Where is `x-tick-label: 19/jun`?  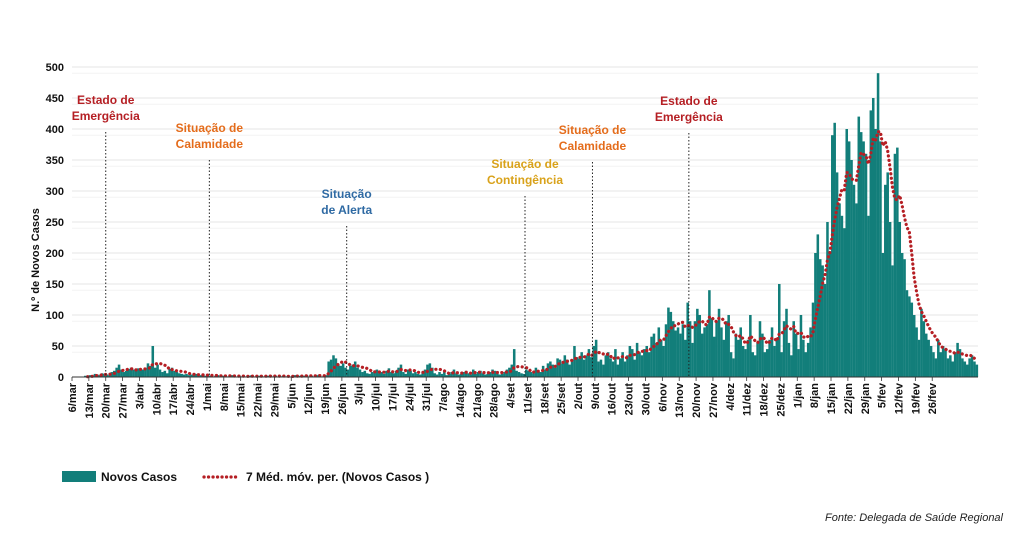
x-tick-label: 19/jun is located at coordinates (326, 399).